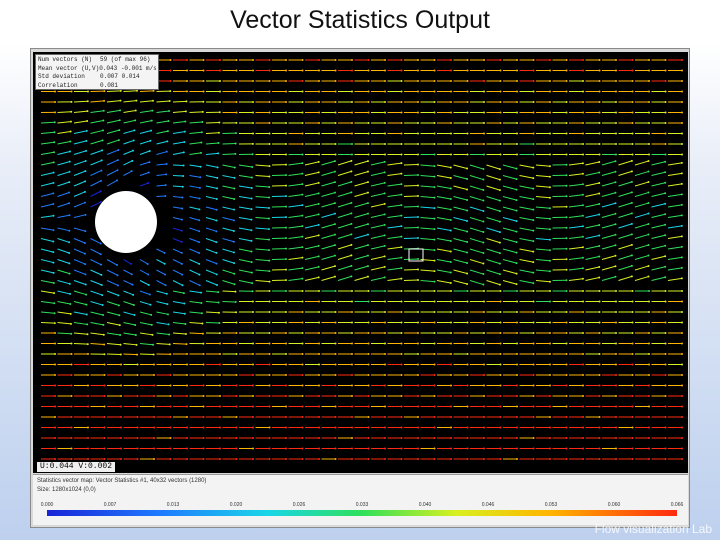 This screenshot has height=540, width=720. What do you see at coordinates (125, 59) in the screenshot?
I see `stats-value: 59 (of max 96)` at bounding box center [125, 59].